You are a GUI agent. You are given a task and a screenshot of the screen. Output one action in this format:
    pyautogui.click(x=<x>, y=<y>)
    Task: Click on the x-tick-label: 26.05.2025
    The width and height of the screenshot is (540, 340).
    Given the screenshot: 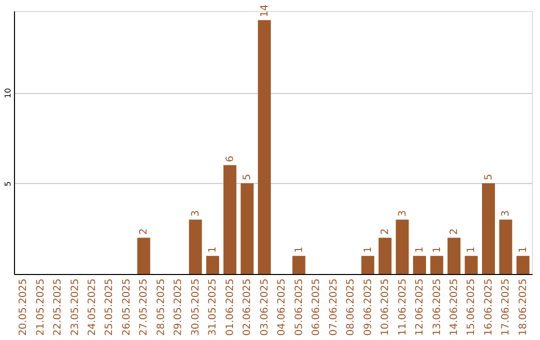 What is the action you would take?
    pyautogui.click(x=126, y=307)
    